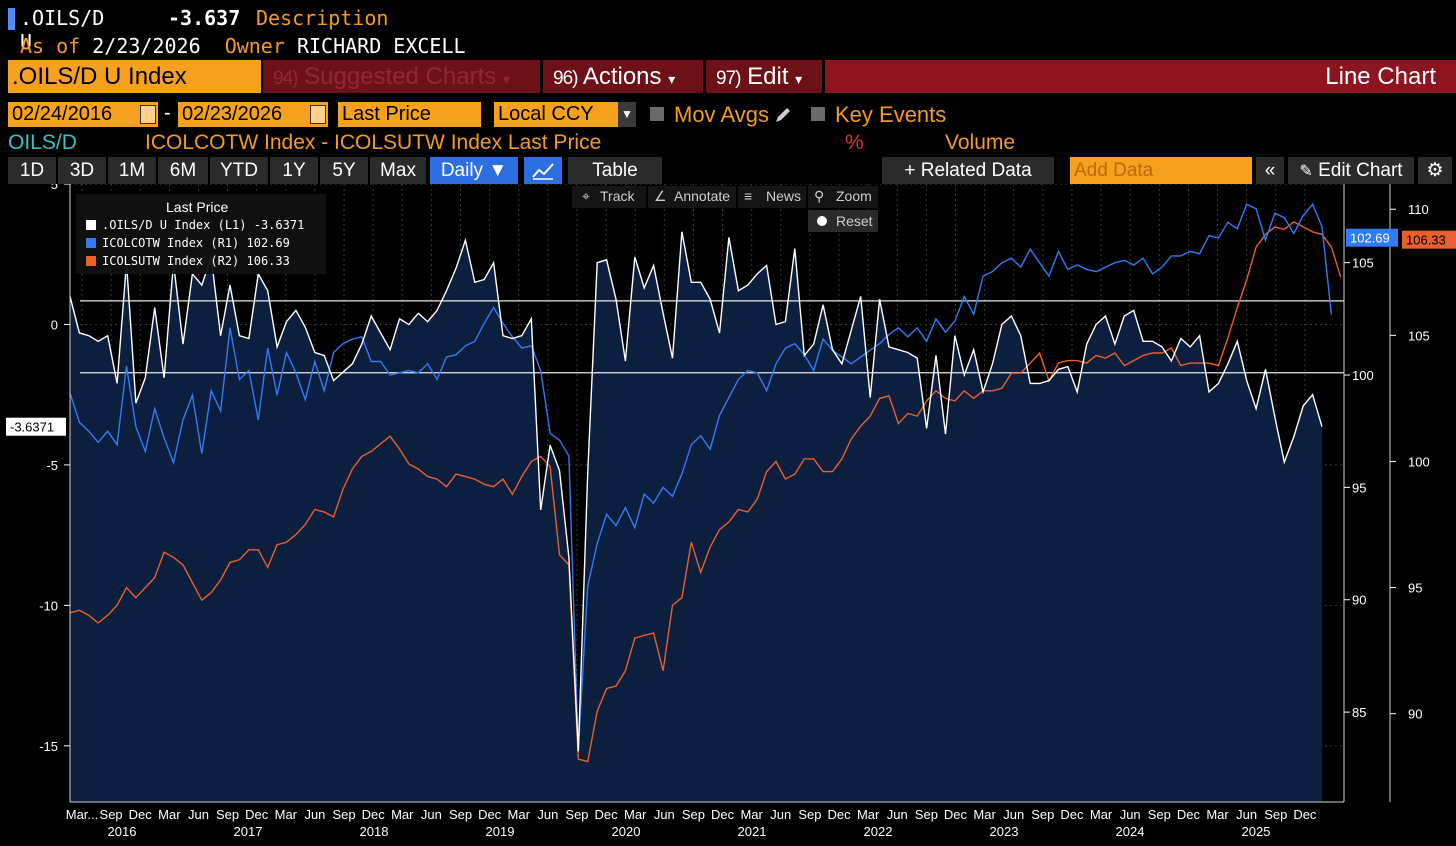  Describe the element at coordinates (854, 196) in the screenshot. I see `zoom-button: Zoom` at that location.